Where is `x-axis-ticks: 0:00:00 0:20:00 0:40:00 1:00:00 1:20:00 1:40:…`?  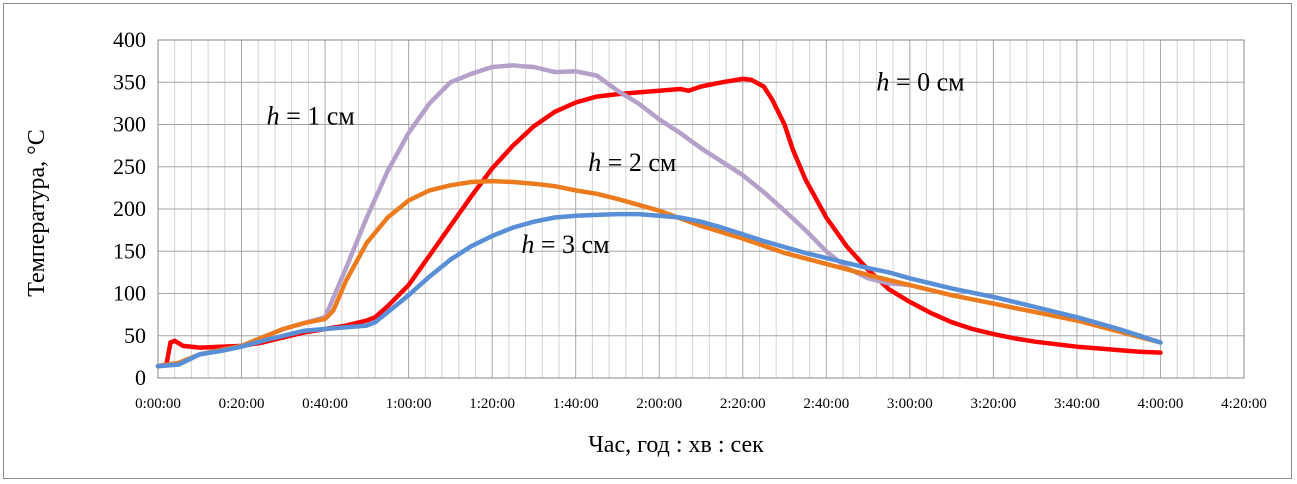
x-axis-ticks: 0:00:00 0:20:00 0:40:00 1:00:00 1:20:00 1:40:… is located at coordinates (701, 404).